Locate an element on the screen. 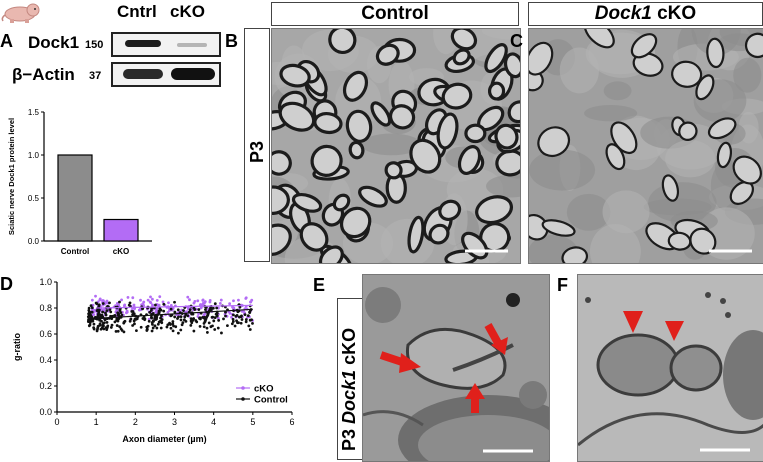  p3-label: P3 is located at coordinates (257, 151).